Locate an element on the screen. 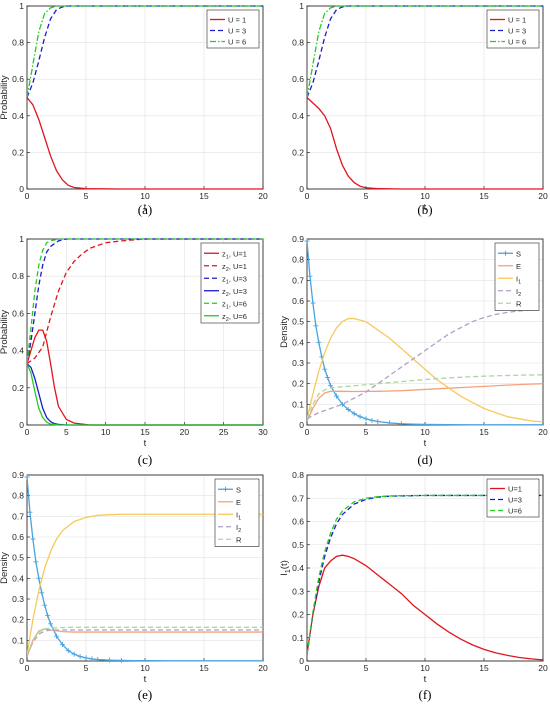  y-tick-label: 0.9 is located at coordinates (18, 475).